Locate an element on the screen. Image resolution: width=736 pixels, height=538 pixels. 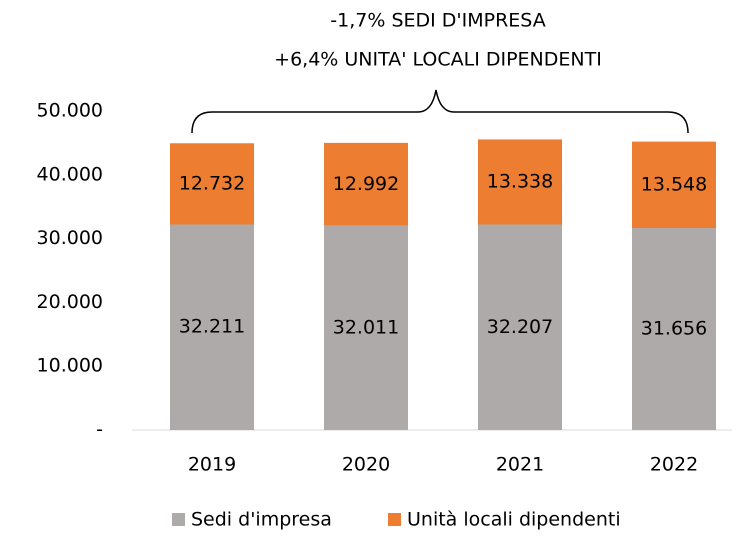
y-tick-label: 30.000 is located at coordinates (70, 238).